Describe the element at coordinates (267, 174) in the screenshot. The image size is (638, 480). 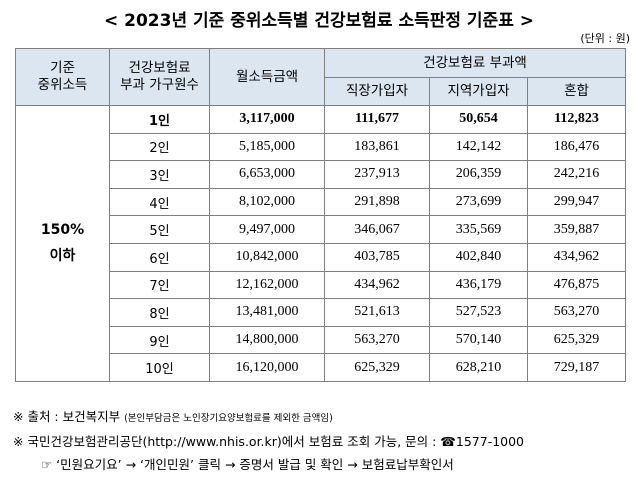
I see `cell-income: 6,653,000` at that location.